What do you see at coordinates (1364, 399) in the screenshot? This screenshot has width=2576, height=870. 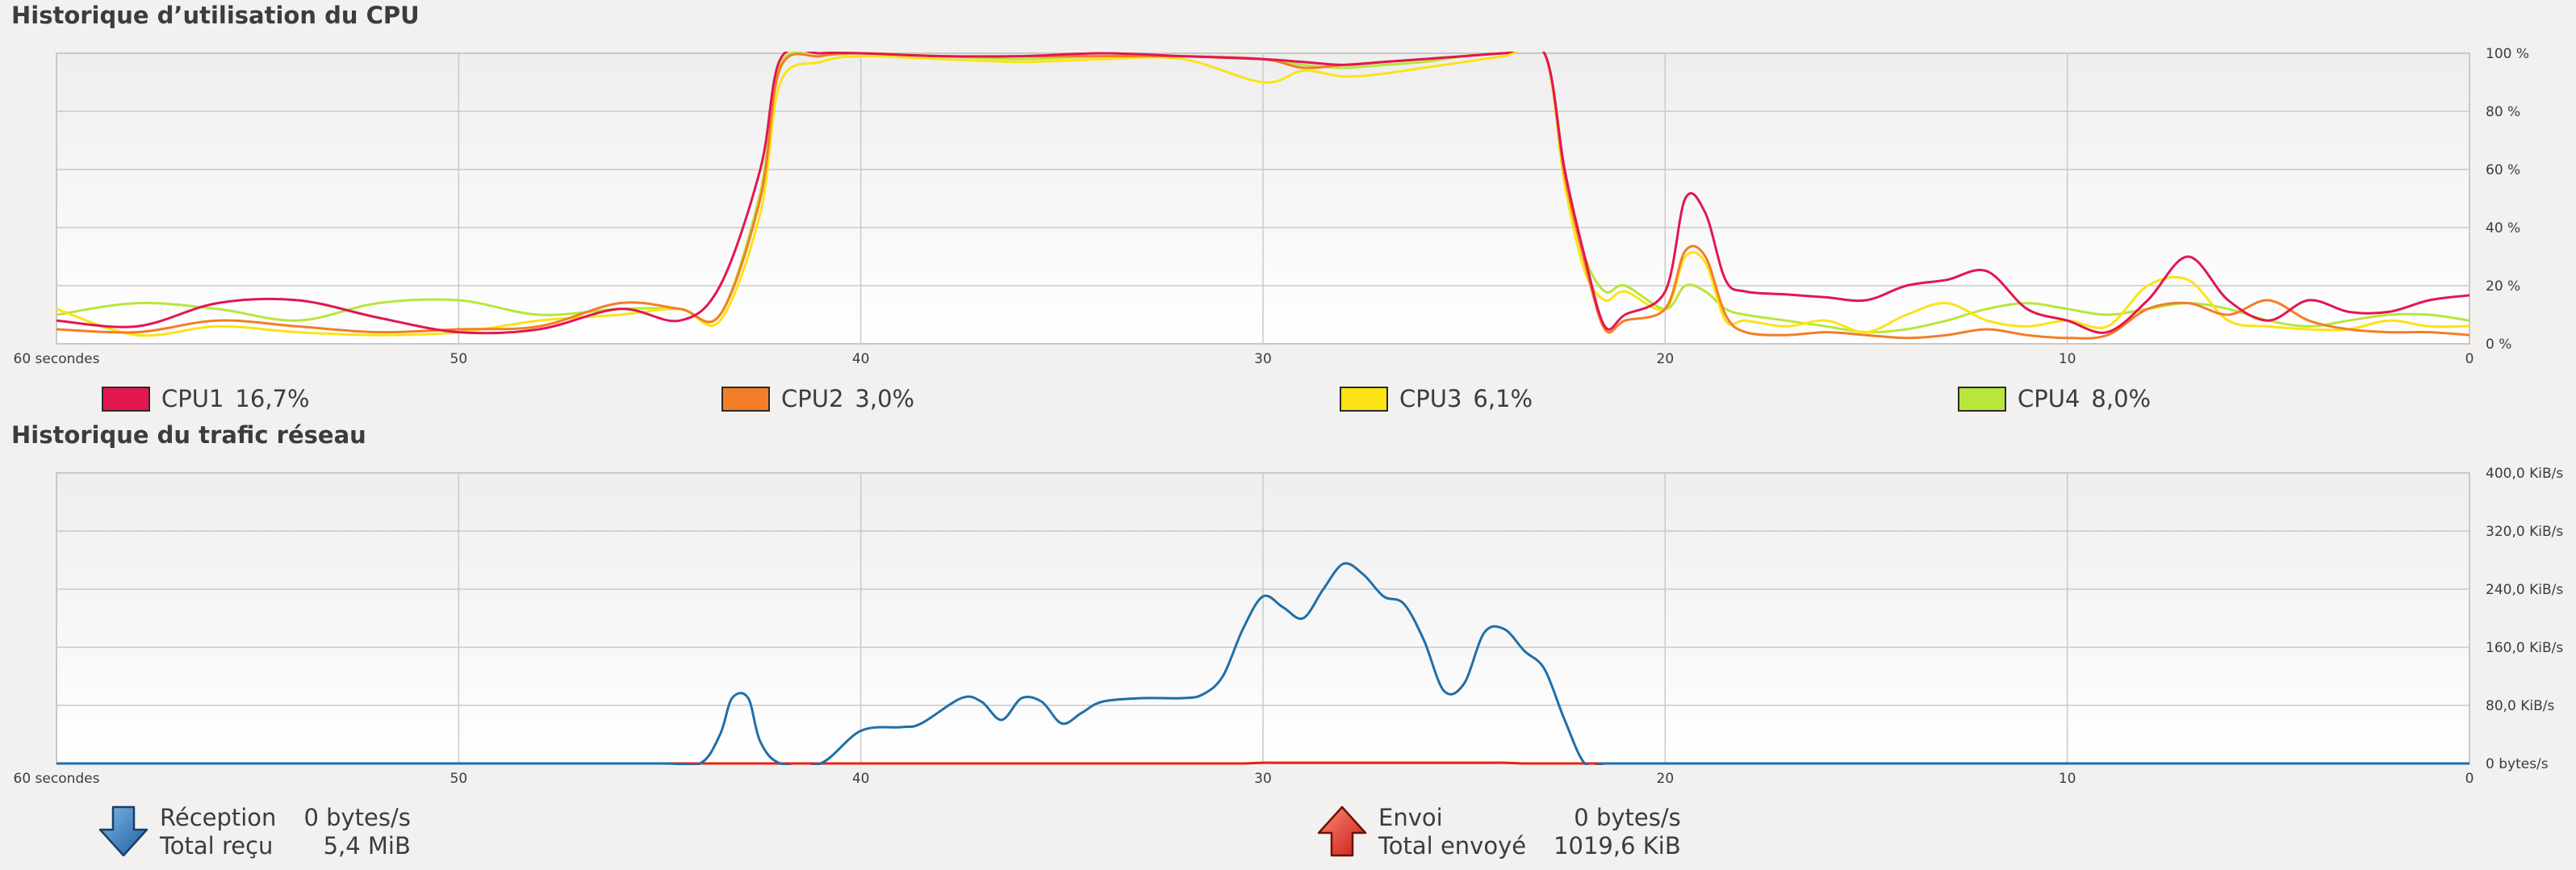 I see `cpu3-color-swatch` at bounding box center [1364, 399].